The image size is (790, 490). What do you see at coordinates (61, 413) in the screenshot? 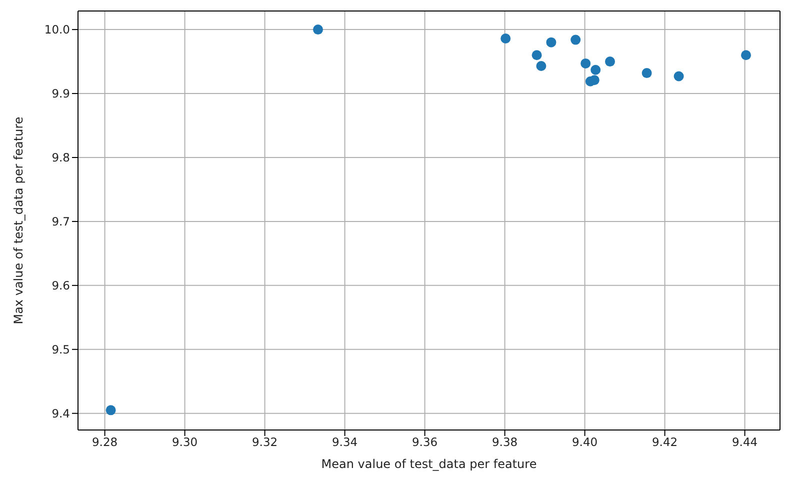
I see `y-tick-label: 9.4` at bounding box center [61, 413].